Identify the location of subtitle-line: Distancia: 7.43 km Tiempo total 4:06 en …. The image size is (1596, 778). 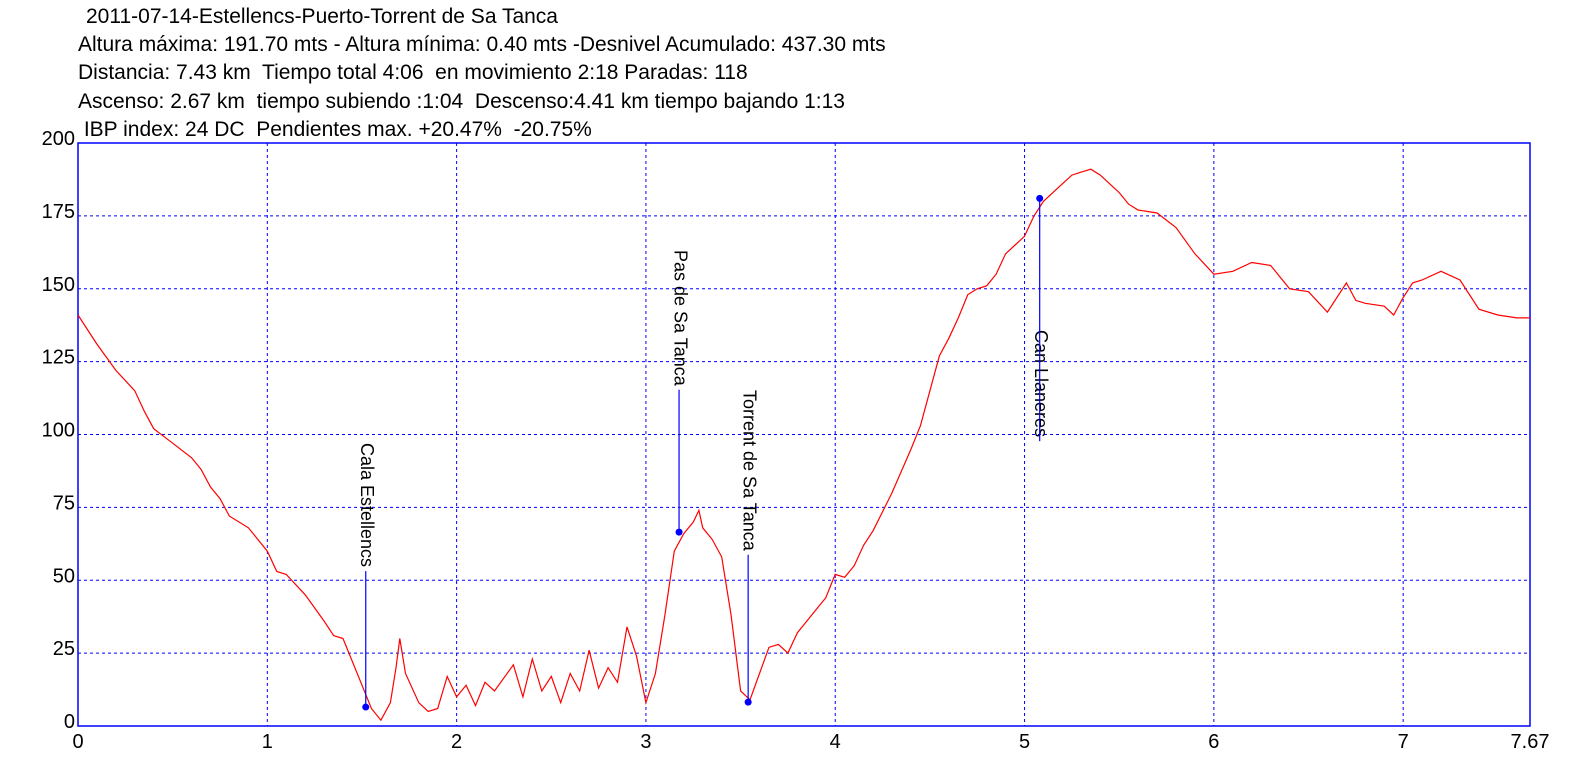
(413, 72).